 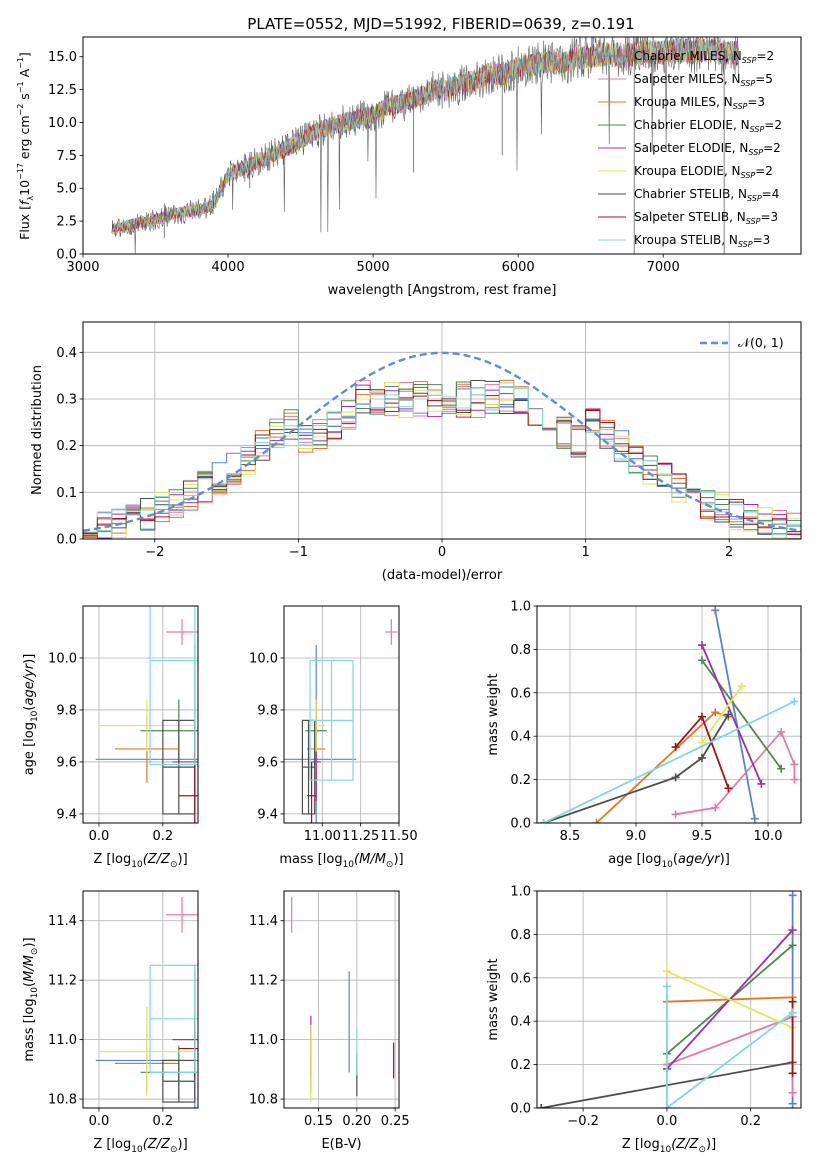 What do you see at coordinates (24, 98) in the screenshot?
I see `y-label-part: s` at bounding box center [24, 98].